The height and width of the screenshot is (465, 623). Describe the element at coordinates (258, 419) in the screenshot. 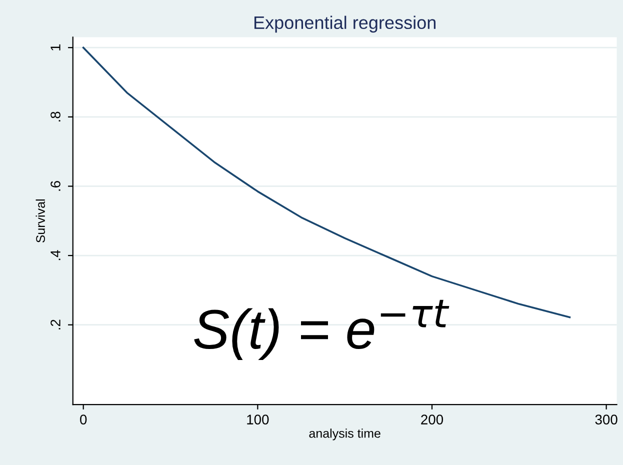

I see `x-tick-label: 100` at that location.